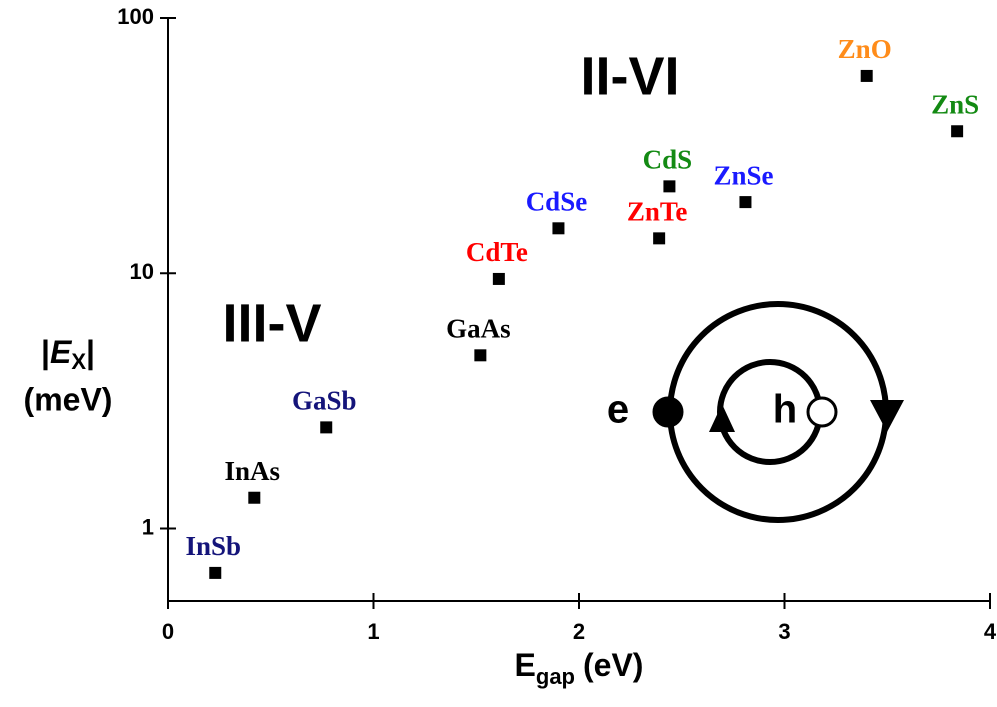 This screenshot has width=997, height=707. Describe the element at coordinates (324, 401) in the screenshot. I see `point-label: GaSb` at that location.